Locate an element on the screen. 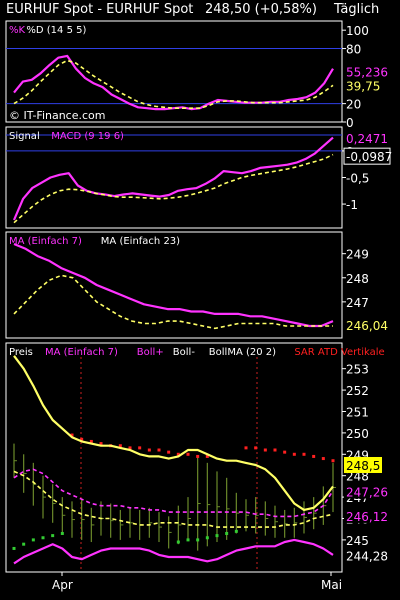 The height and width of the screenshot is (600, 400). value-label-box is located at coordinates (367, 156).